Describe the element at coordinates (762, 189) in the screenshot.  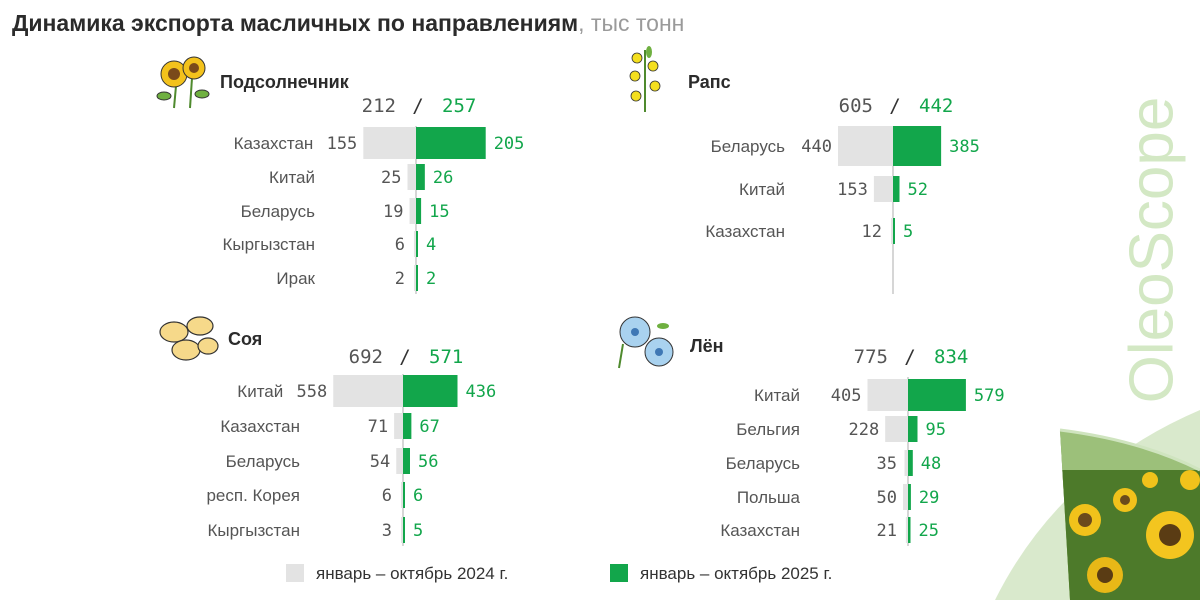
I see `category-label: Китай` at that location.